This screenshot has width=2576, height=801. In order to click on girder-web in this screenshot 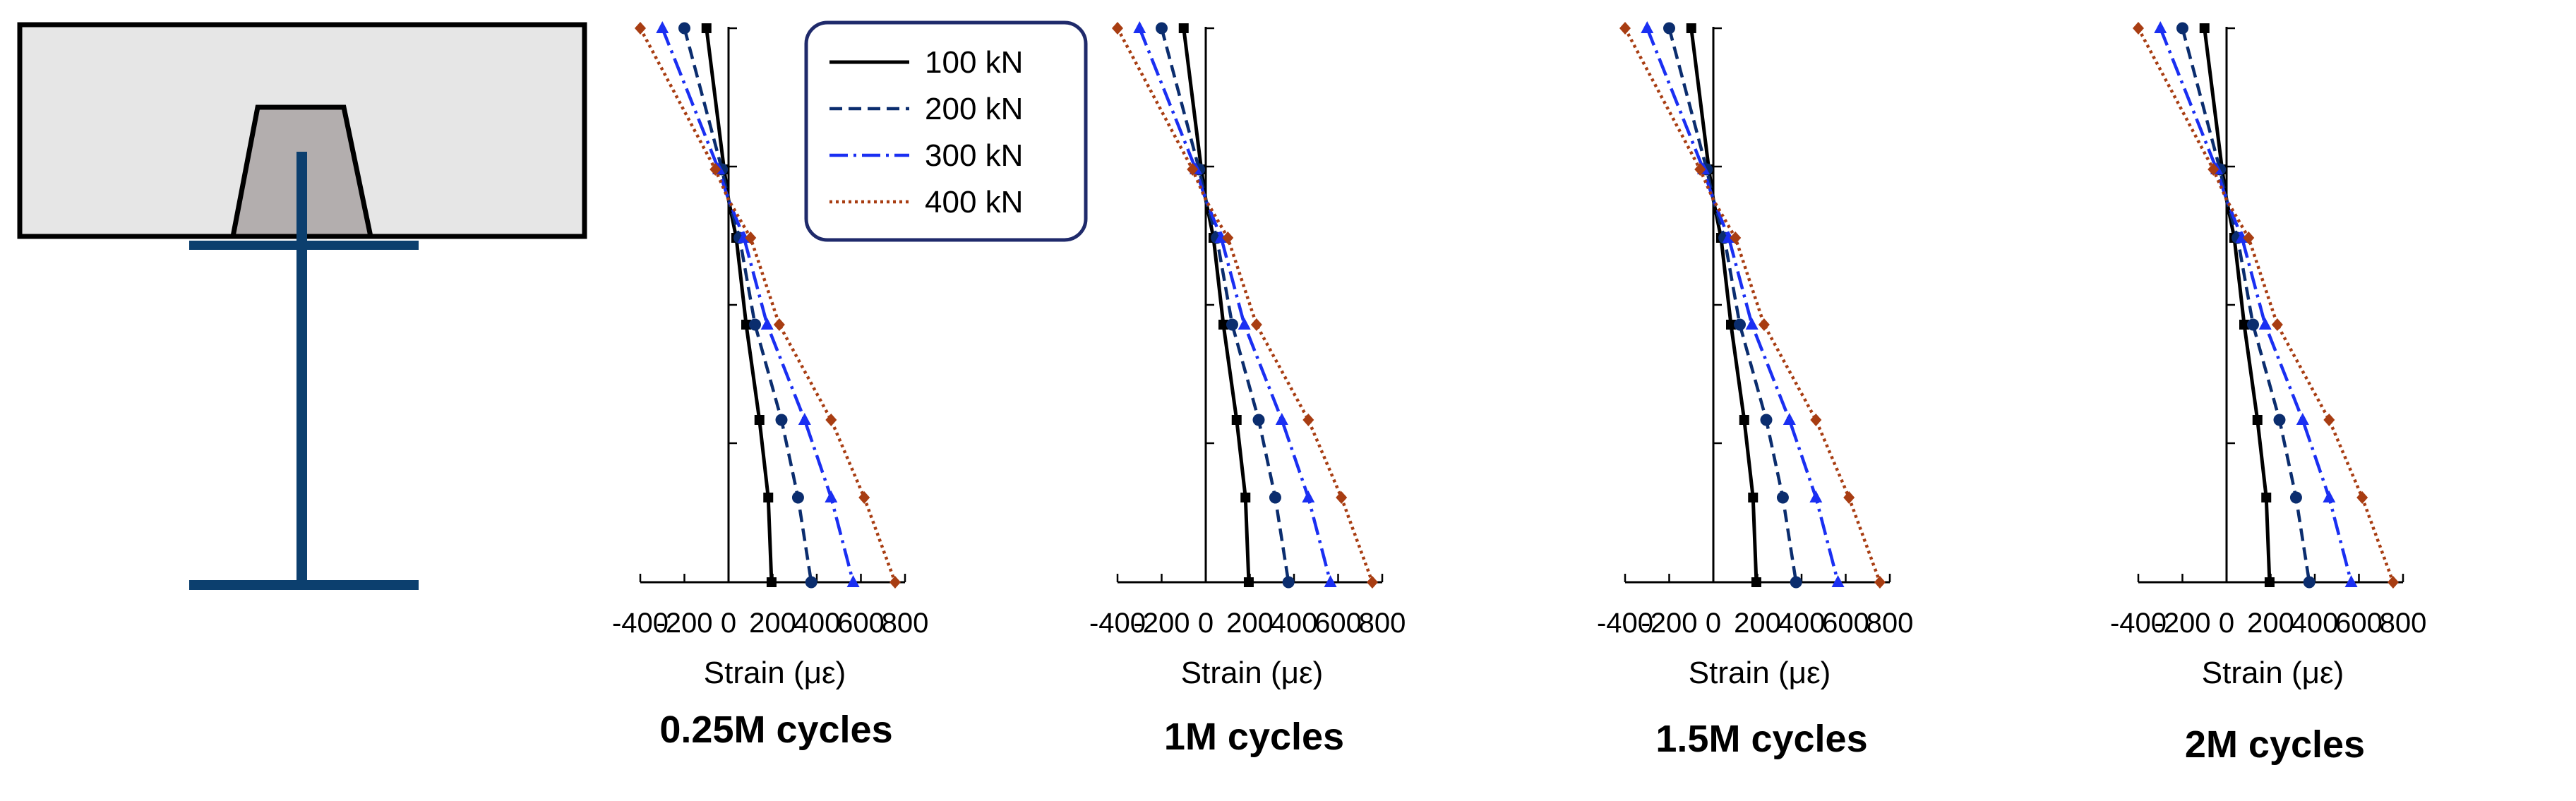, I will do `click(301, 368)`.